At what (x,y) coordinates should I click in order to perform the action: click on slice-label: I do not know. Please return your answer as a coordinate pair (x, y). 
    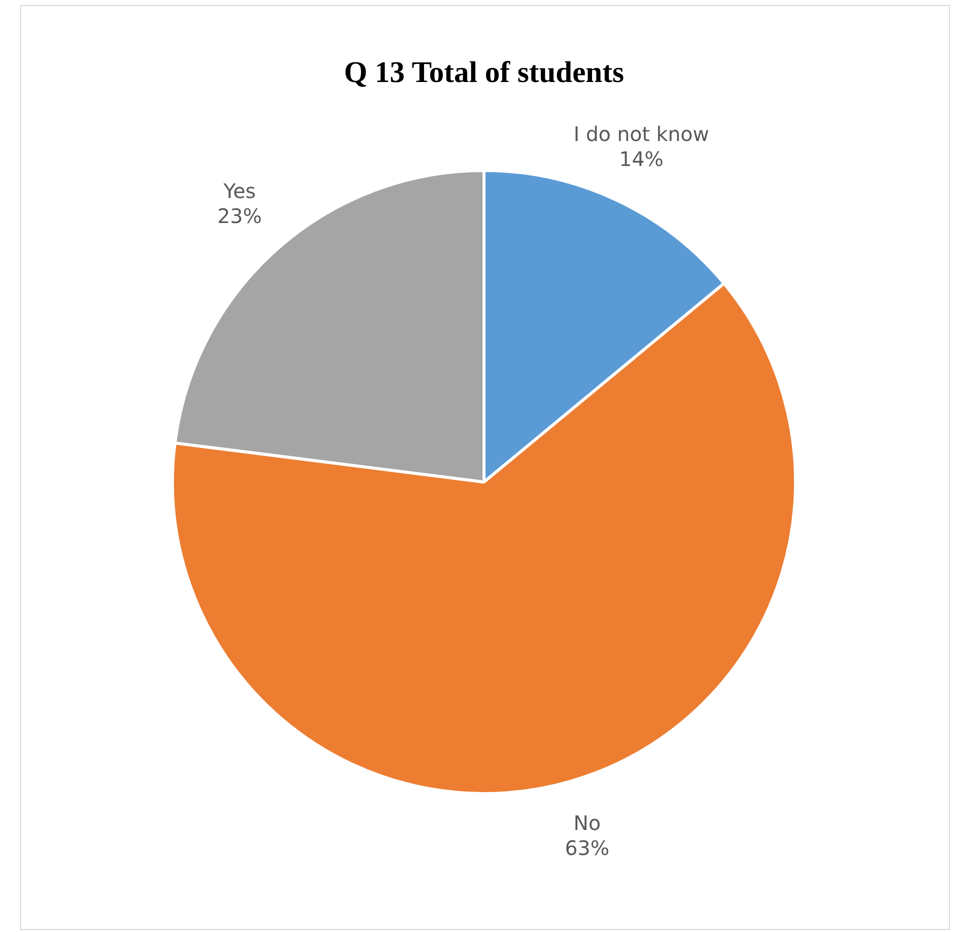
    Looking at the image, I should click on (642, 134).